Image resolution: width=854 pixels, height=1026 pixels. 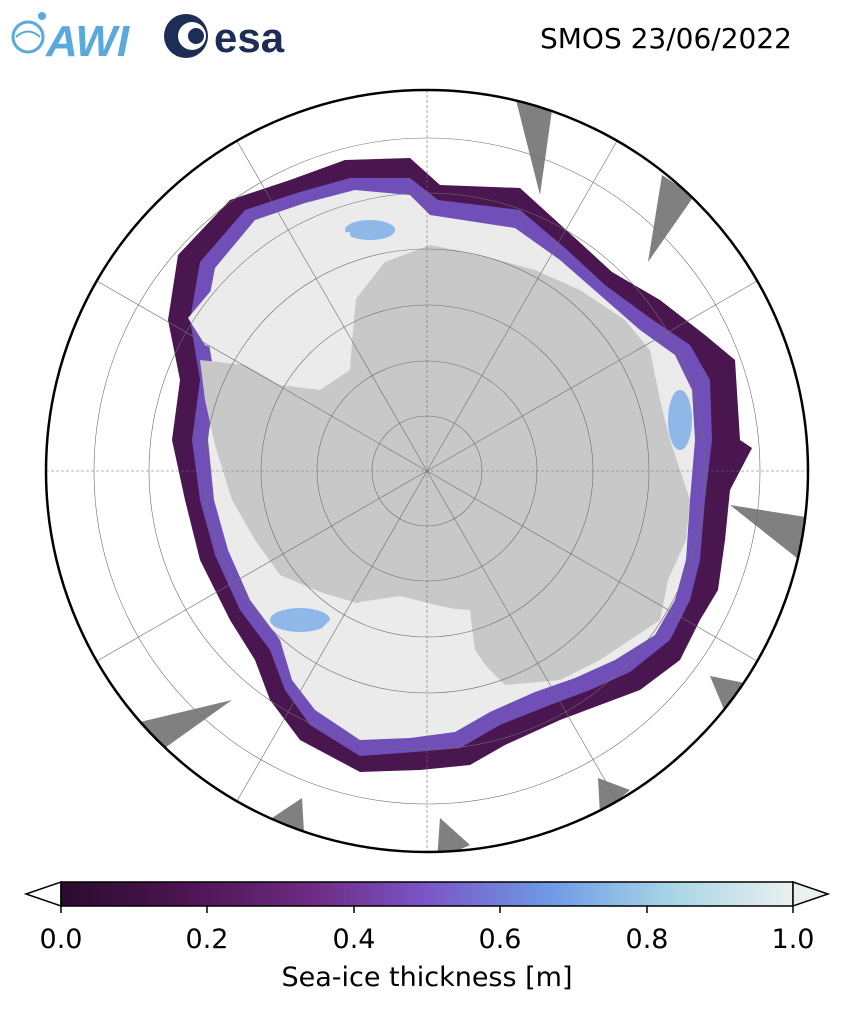 What do you see at coordinates (354, 939) in the screenshot?
I see `colorbar-tick-label: 0.4` at bounding box center [354, 939].